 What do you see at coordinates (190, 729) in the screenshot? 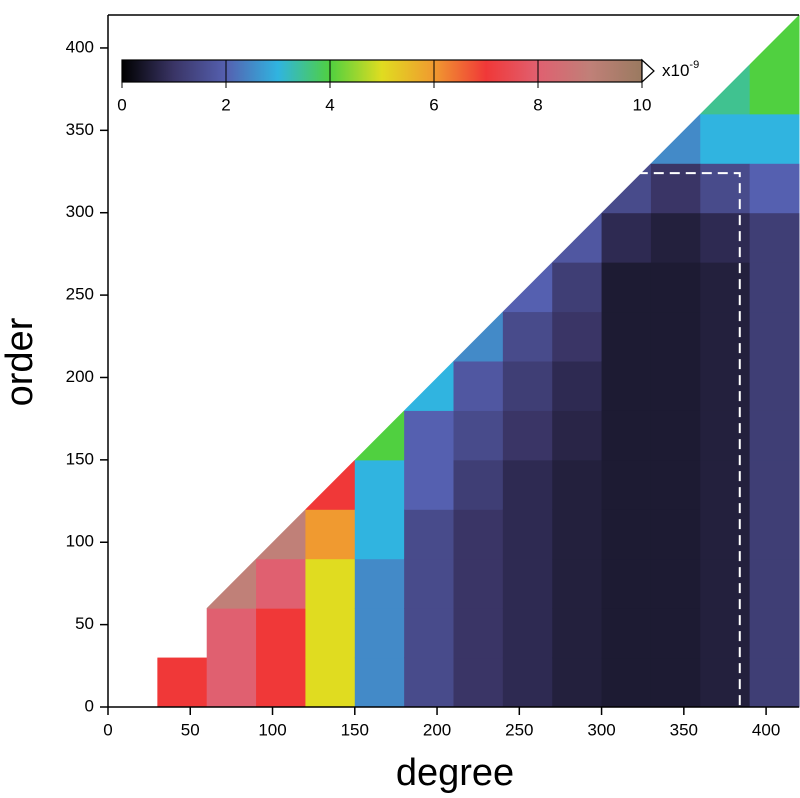
I see `x-tick-label: 50` at bounding box center [190, 729].